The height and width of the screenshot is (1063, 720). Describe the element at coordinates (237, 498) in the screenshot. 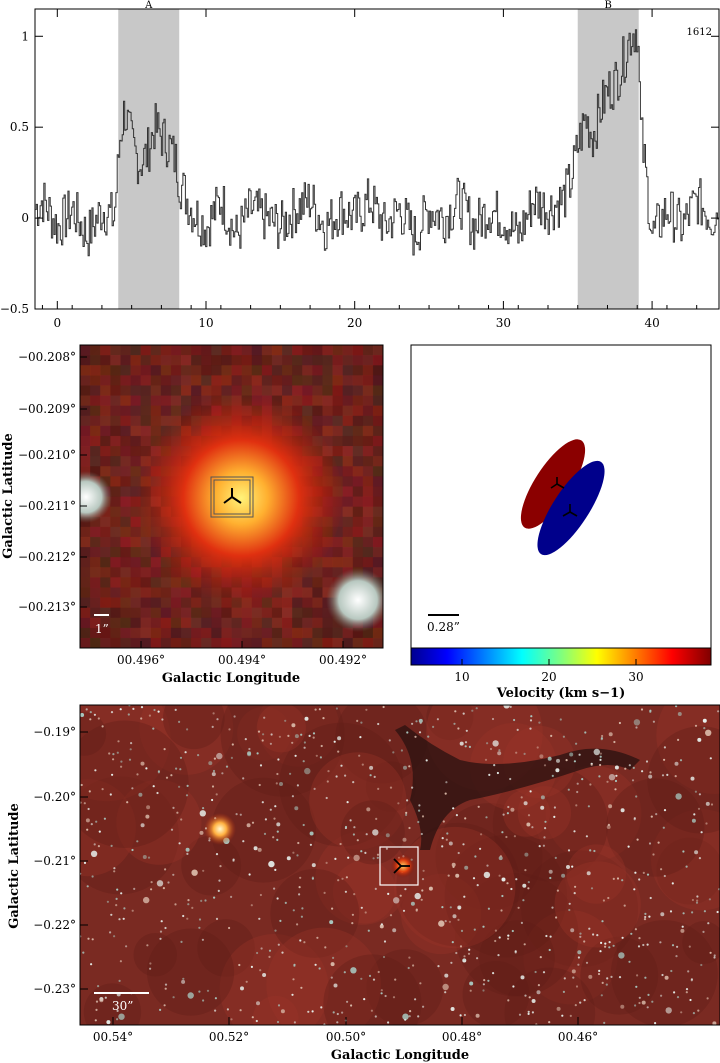

I see `zoom-source-glow` at that location.